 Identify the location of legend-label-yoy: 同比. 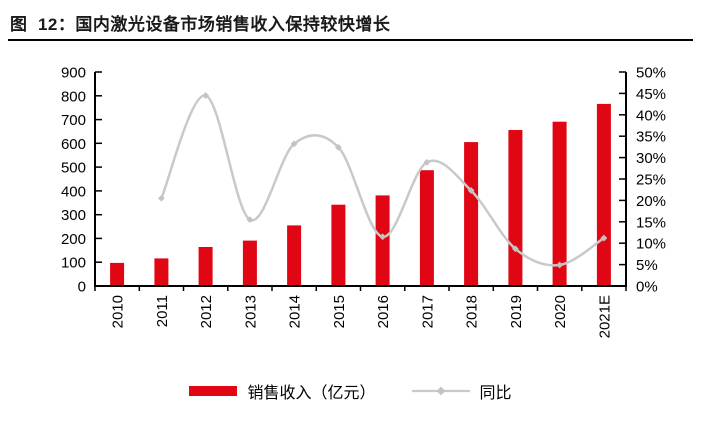
(495, 393).